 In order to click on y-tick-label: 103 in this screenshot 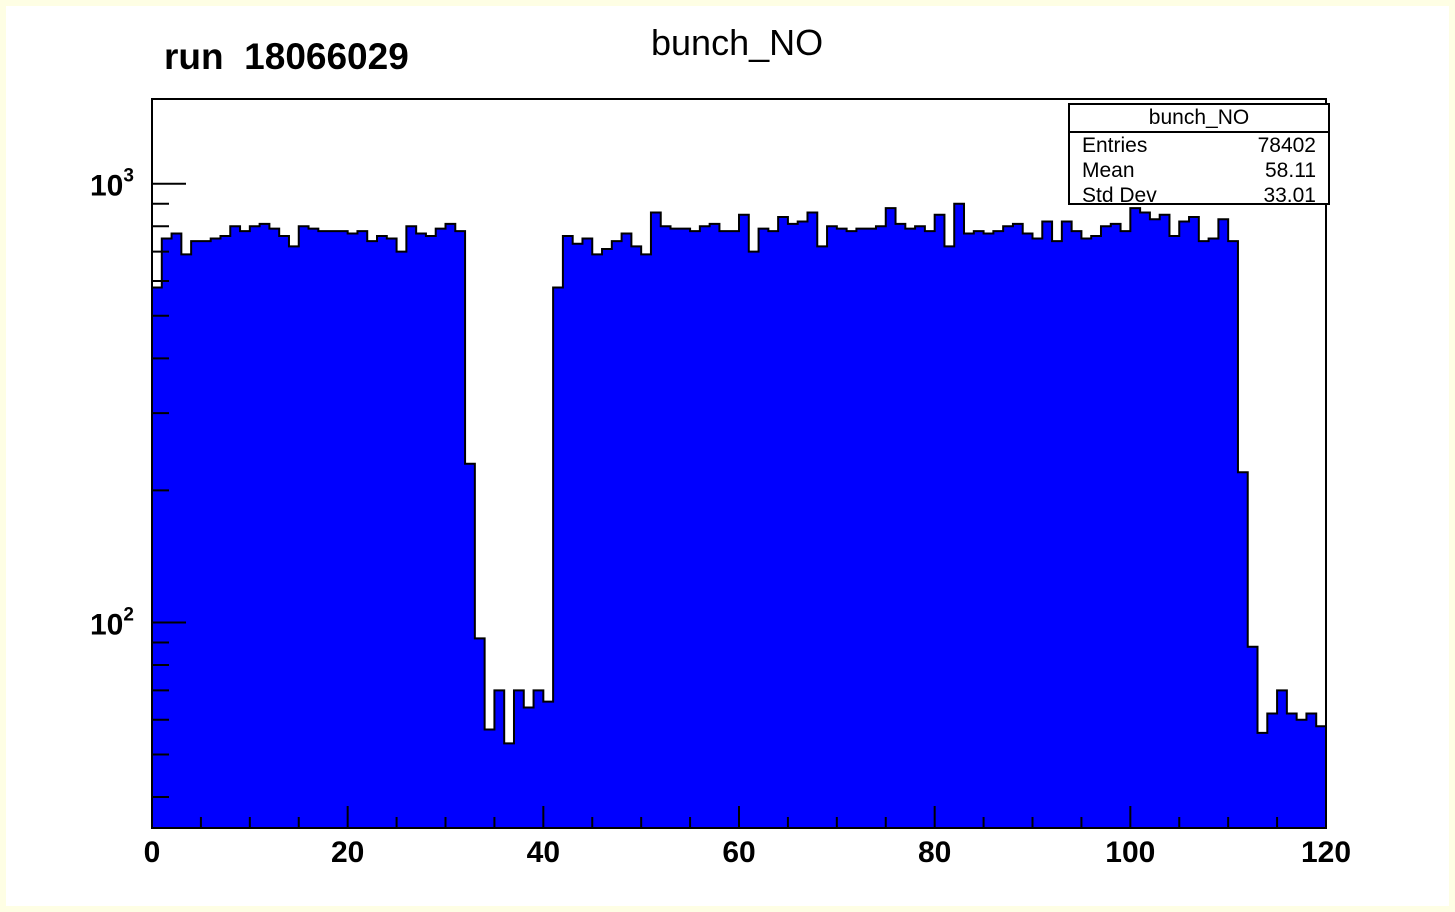, I will do `click(112, 184)`.